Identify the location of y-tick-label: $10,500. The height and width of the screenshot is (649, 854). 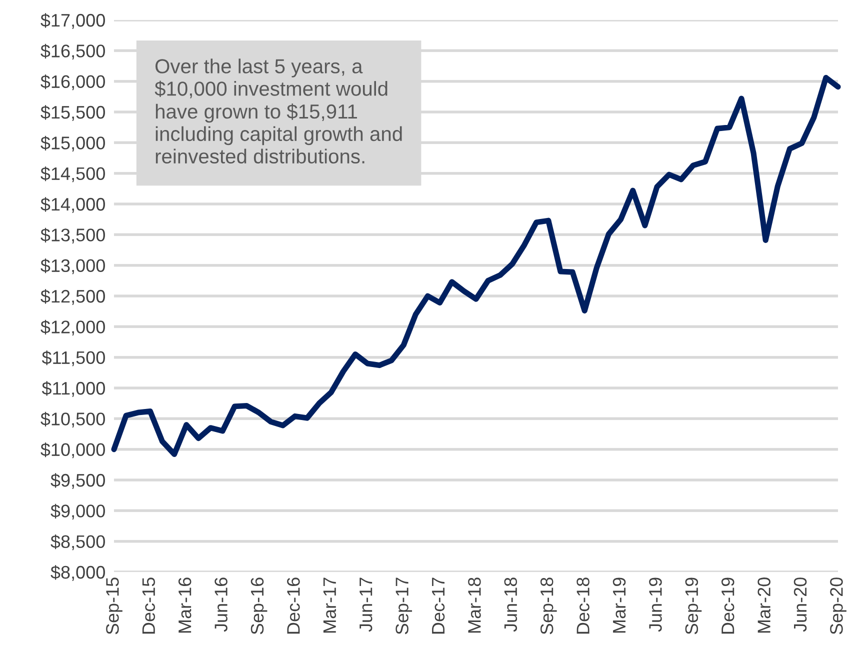
(72, 420).